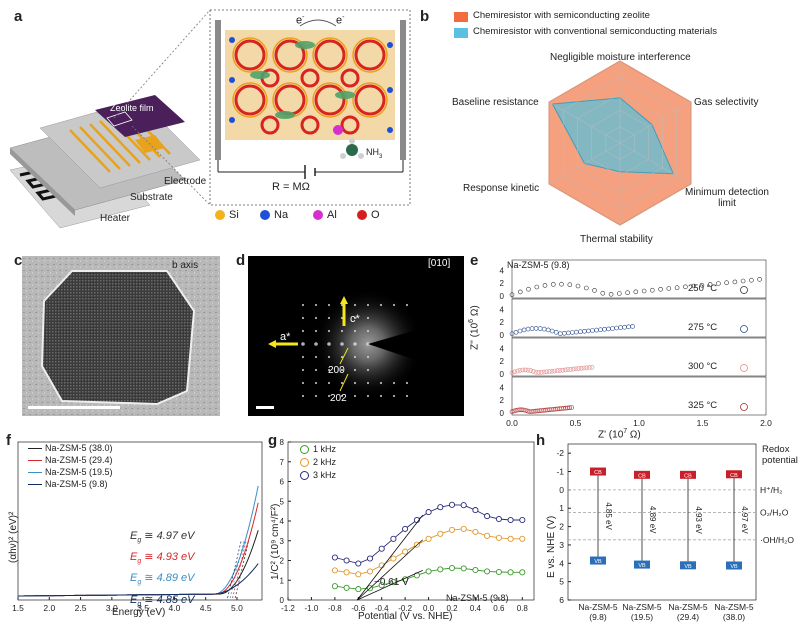 The height and width of the screenshot is (624, 798). Describe the element at coordinates (282, 561) in the screenshot. I see `ms-ytick: 2` at that location.